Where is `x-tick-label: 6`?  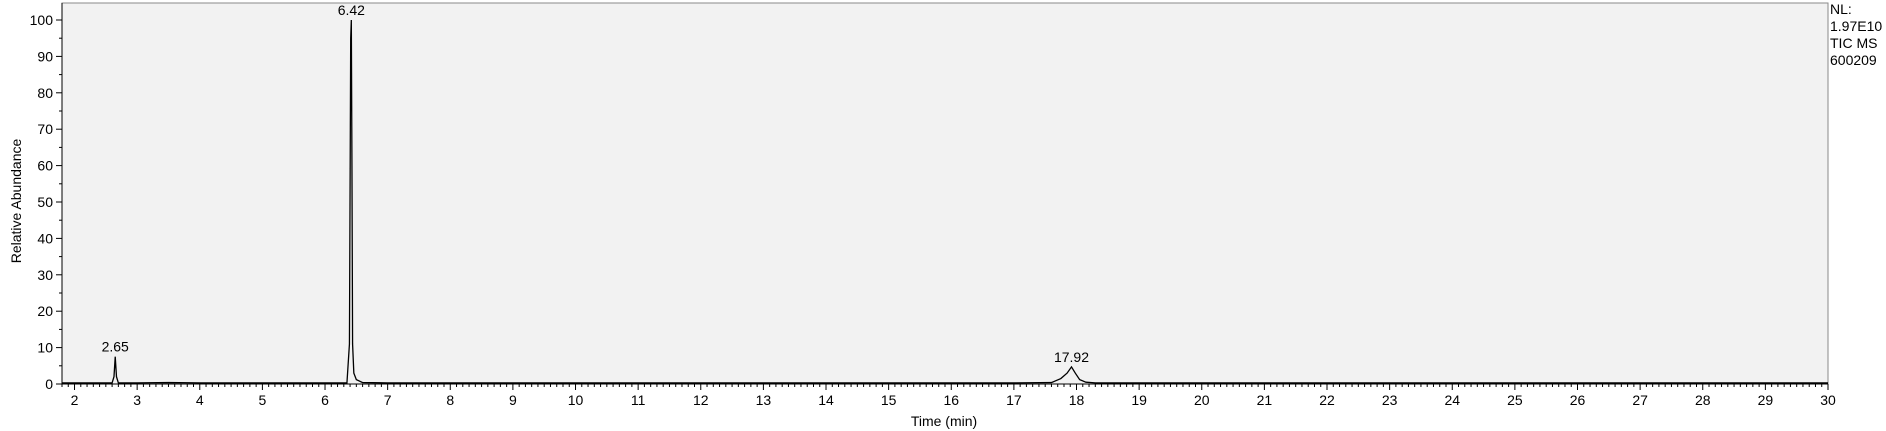
x-tick-label: 6 is located at coordinates (325, 400).